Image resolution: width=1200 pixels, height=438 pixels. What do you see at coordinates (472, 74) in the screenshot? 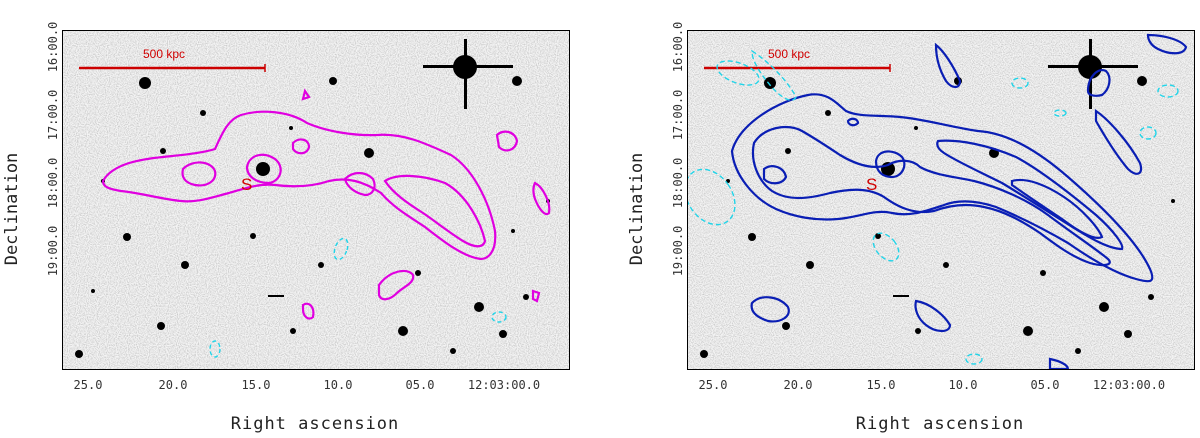
I see `bright-star` at bounding box center [472, 74].